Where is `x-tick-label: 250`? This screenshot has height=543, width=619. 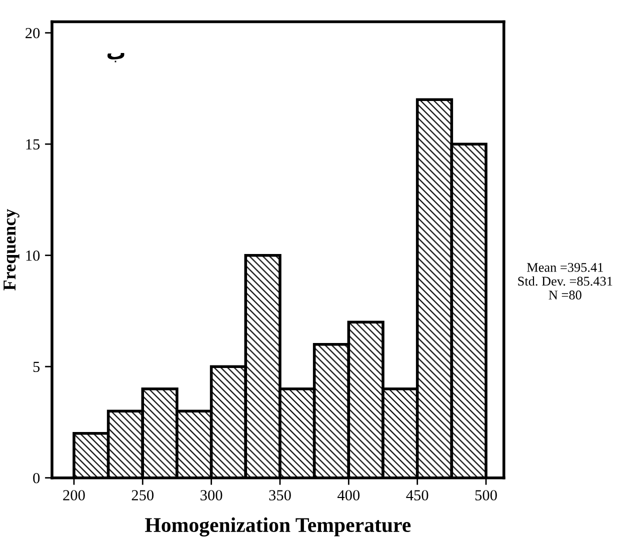
x-tick-label: 250 is located at coordinates (143, 495).